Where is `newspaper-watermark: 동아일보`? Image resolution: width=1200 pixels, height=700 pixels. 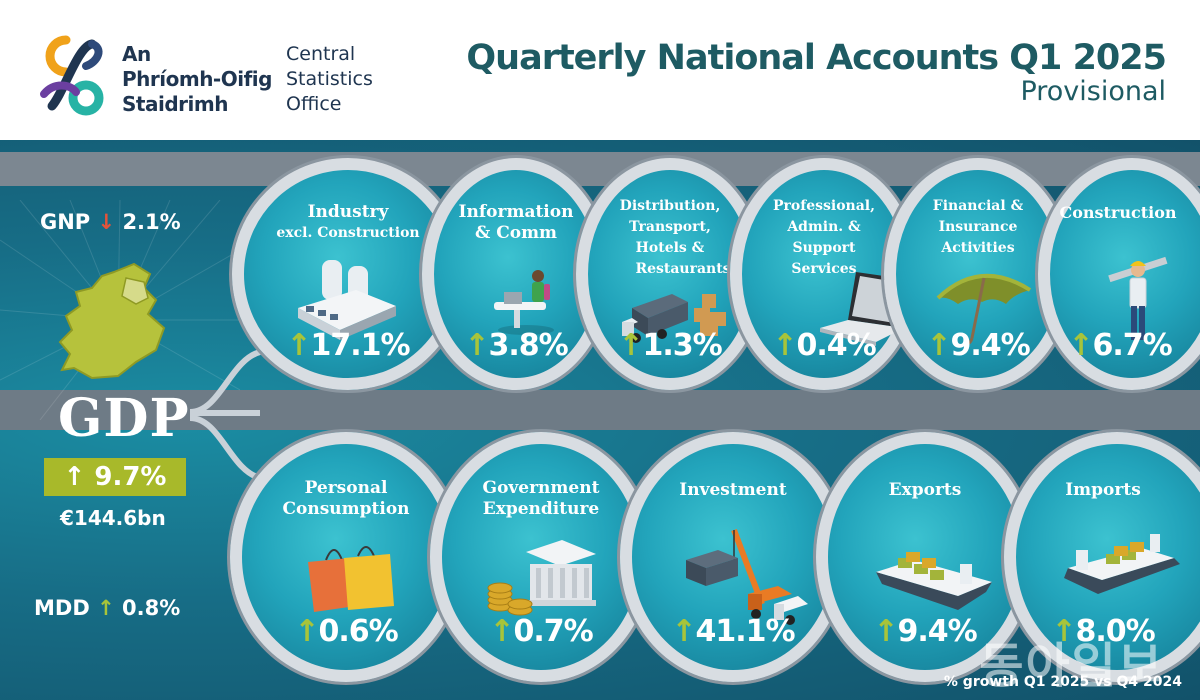
newspaper-watermark: 동아일보 is located at coordinates (1071, 666).